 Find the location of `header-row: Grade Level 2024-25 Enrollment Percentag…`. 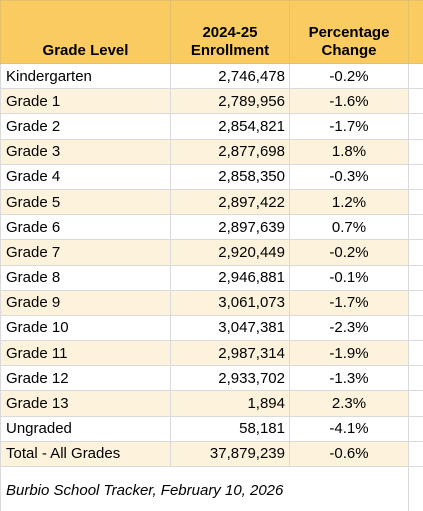

header-row: Grade Level 2024-25 Enrollment Percentag… is located at coordinates (211, 32).